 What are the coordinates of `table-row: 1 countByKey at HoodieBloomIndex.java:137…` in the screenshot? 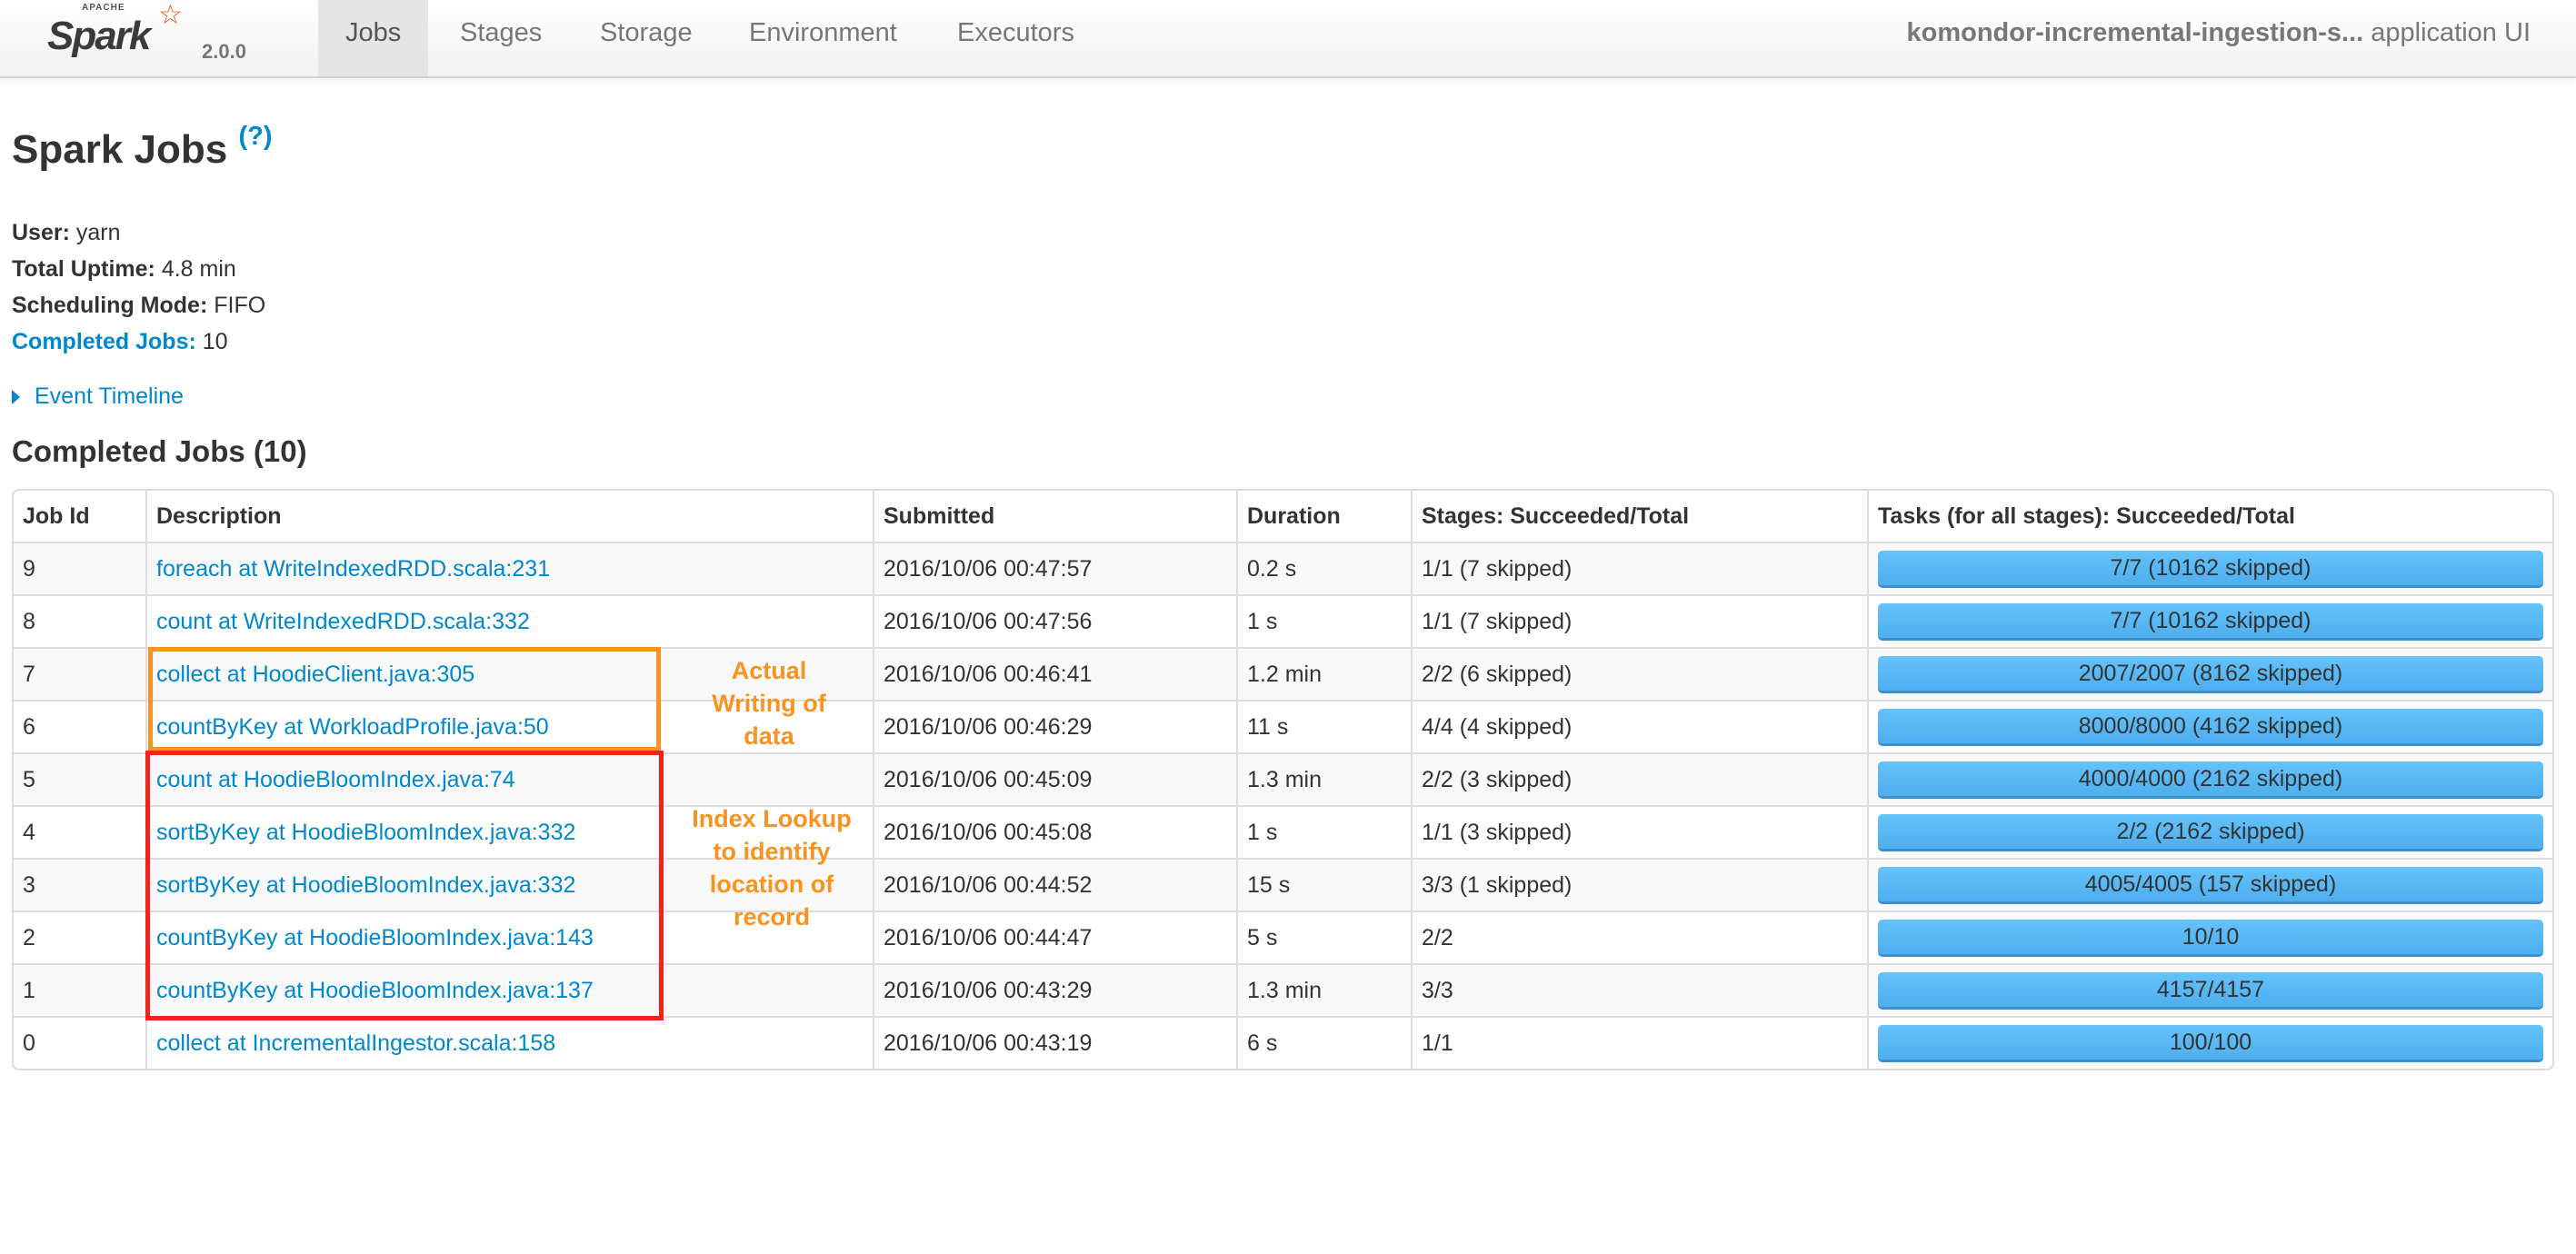 It's located at (1283, 989).